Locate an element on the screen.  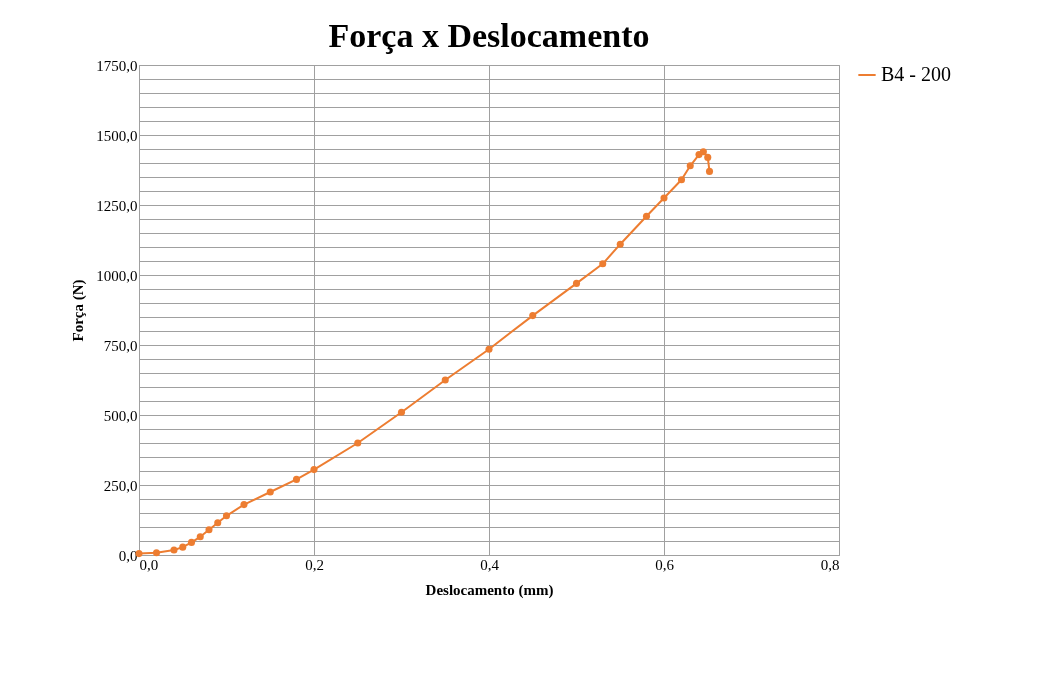
y-tick-label: 1500,0 is located at coordinates (117, 135).